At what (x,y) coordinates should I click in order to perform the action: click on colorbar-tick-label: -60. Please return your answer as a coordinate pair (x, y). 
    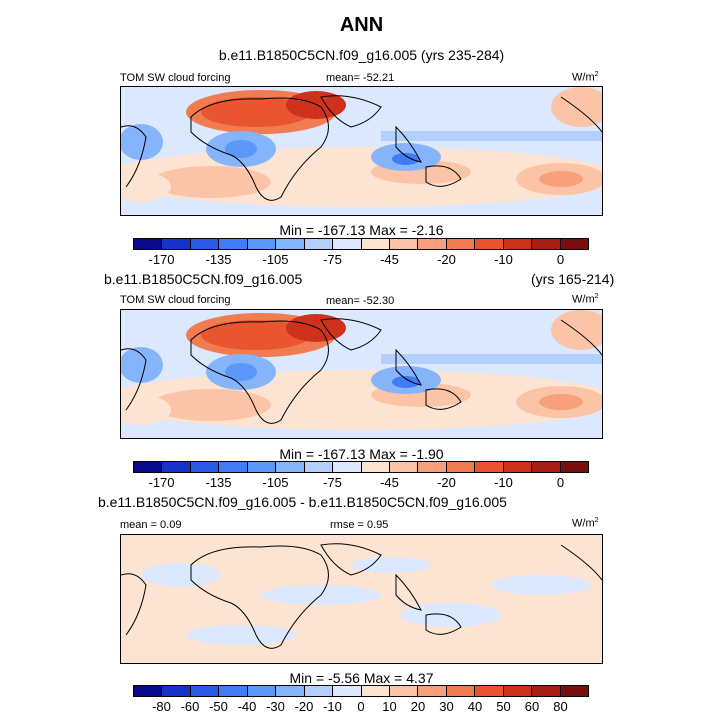
    Looking at the image, I should click on (190, 706).